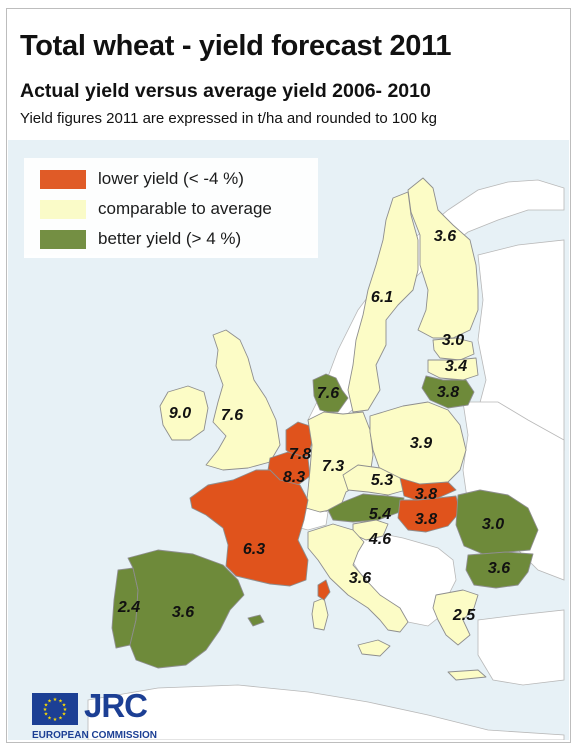 This screenshot has height=745, width=577. What do you see at coordinates (445, 236) in the screenshot?
I see `label-finland: 3.6` at bounding box center [445, 236].